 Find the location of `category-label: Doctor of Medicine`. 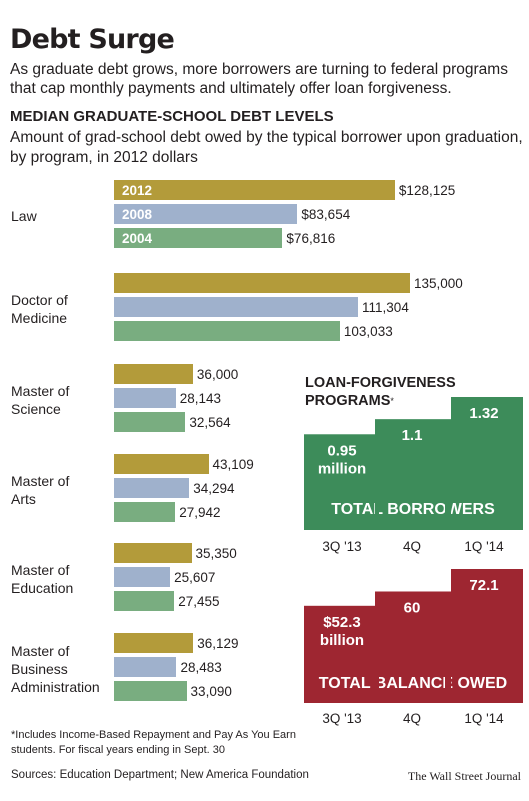

category-label: Doctor of Medicine is located at coordinates (39, 309).